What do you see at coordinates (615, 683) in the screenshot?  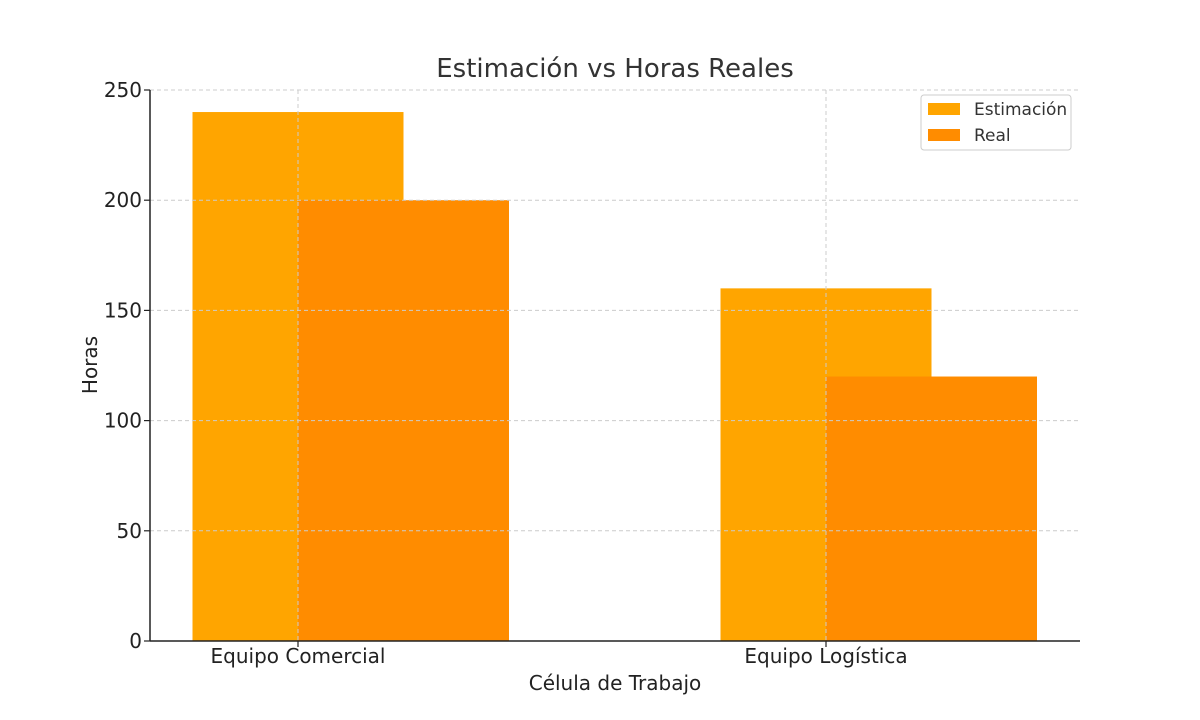 I see `x-axis-label: Célula de Trabajo` at bounding box center [615, 683].